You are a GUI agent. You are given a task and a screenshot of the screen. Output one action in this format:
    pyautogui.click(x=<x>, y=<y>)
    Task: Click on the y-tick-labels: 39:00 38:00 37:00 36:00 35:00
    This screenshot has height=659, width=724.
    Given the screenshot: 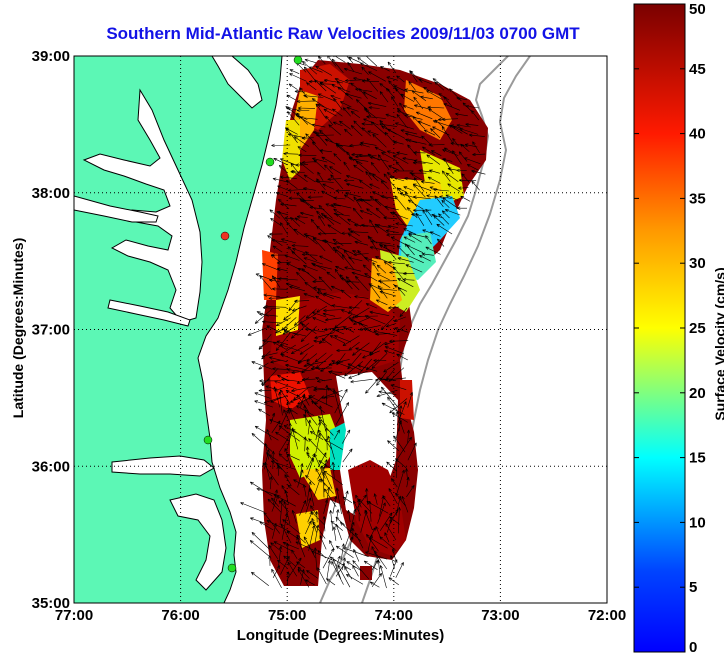 What is the action you would take?
    pyautogui.click(x=51, y=330)
    